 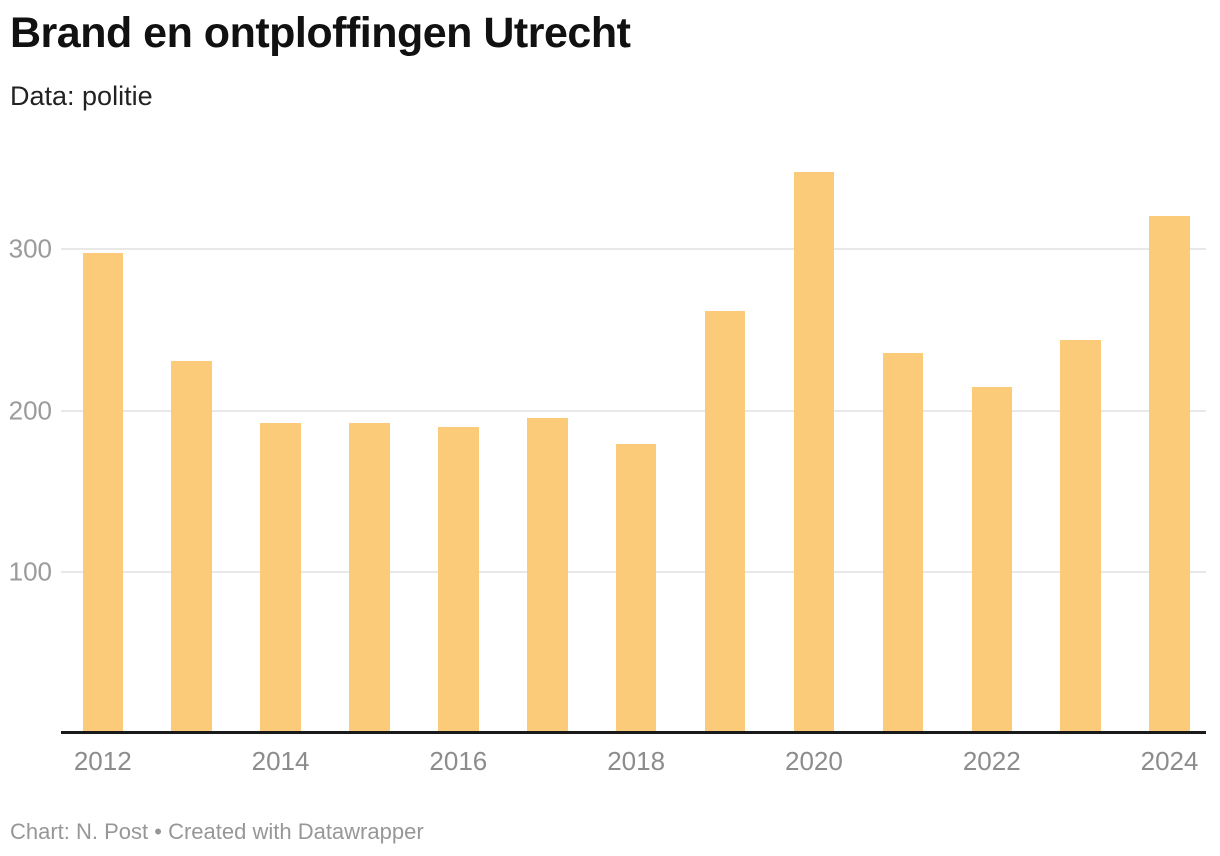 What do you see at coordinates (458, 580) in the screenshot?
I see `bar-2016` at bounding box center [458, 580].